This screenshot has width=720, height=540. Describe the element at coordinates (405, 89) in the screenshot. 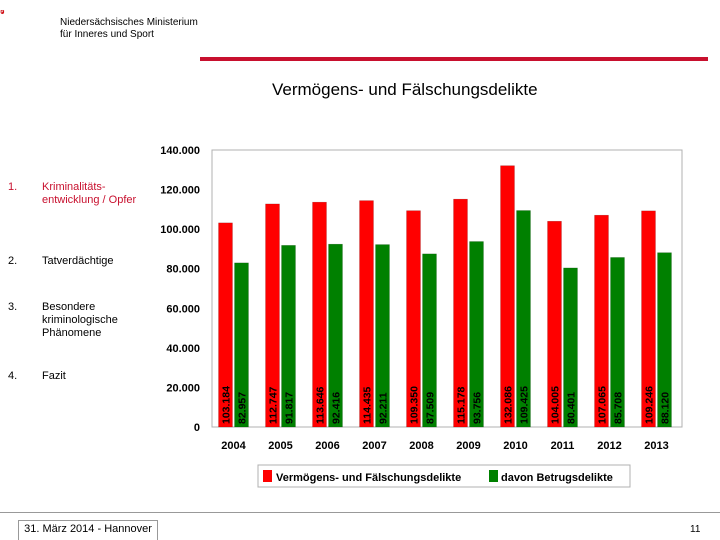

I see `slide-title: Vermögens- und Fälschungsdelikte` at that location.